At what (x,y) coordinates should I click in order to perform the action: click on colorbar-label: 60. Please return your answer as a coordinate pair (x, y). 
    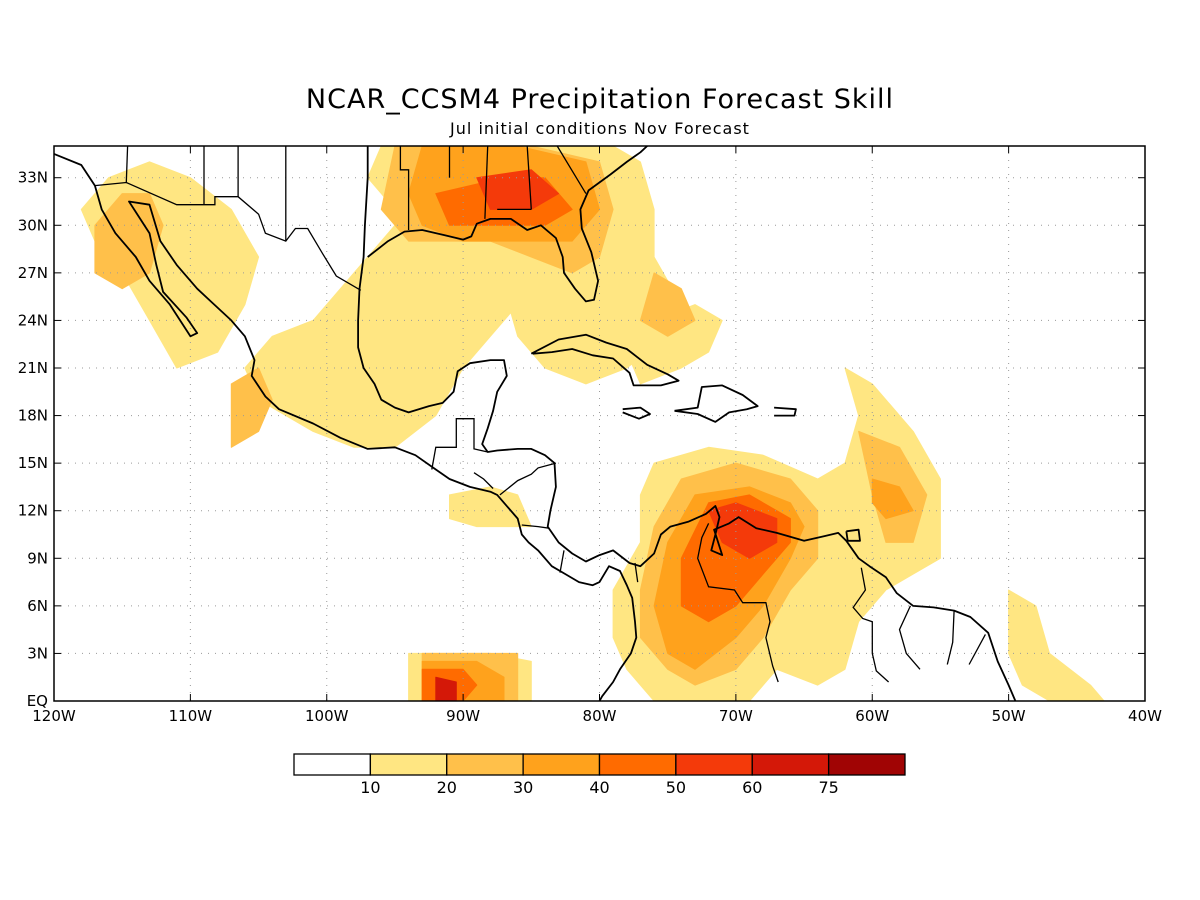
    Looking at the image, I should click on (752, 787).